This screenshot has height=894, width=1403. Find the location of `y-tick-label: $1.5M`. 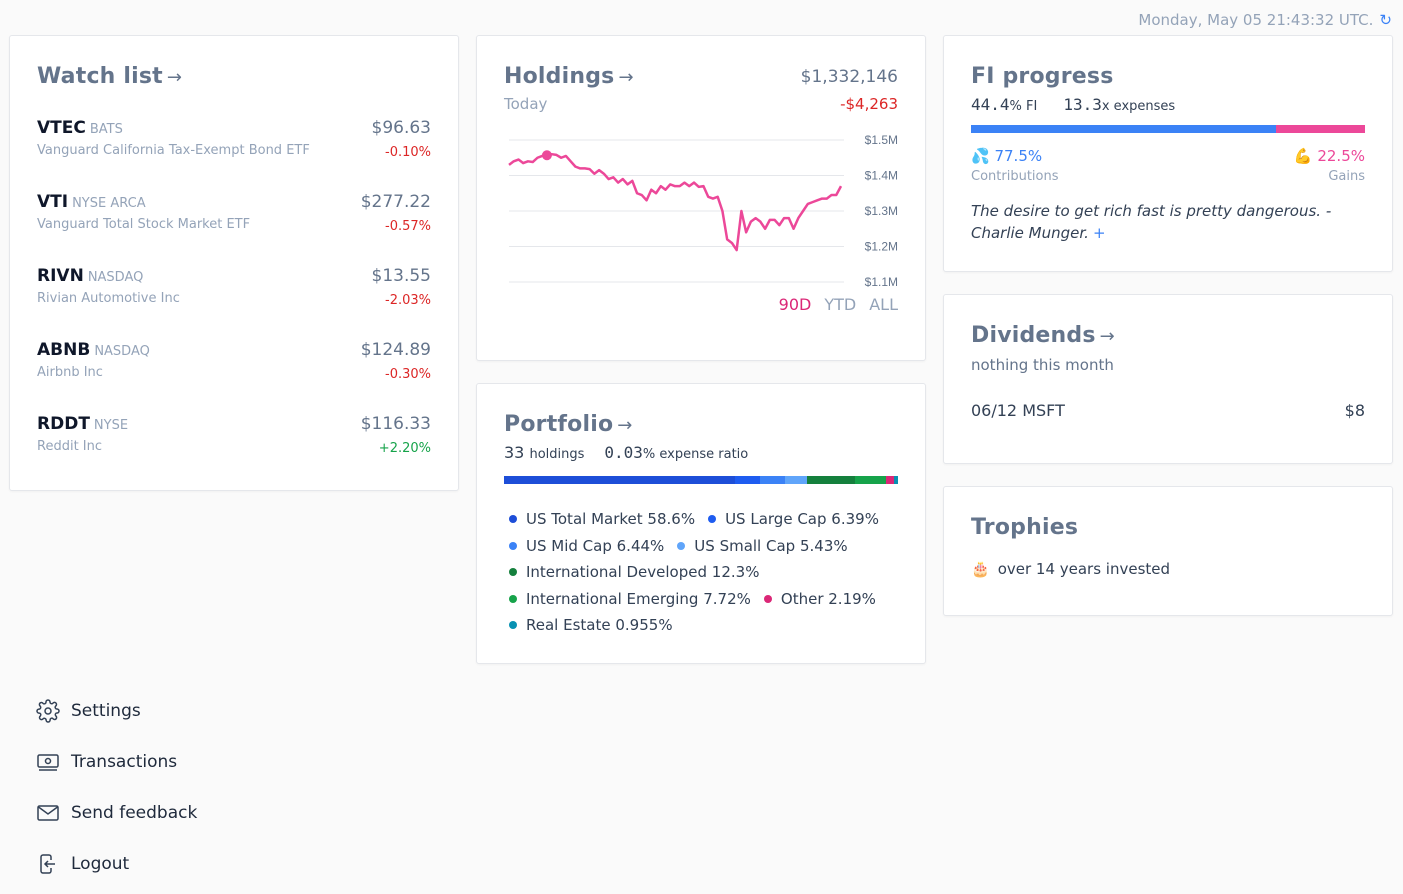

y-tick-label: $1.5M is located at coordinates (881, 140).